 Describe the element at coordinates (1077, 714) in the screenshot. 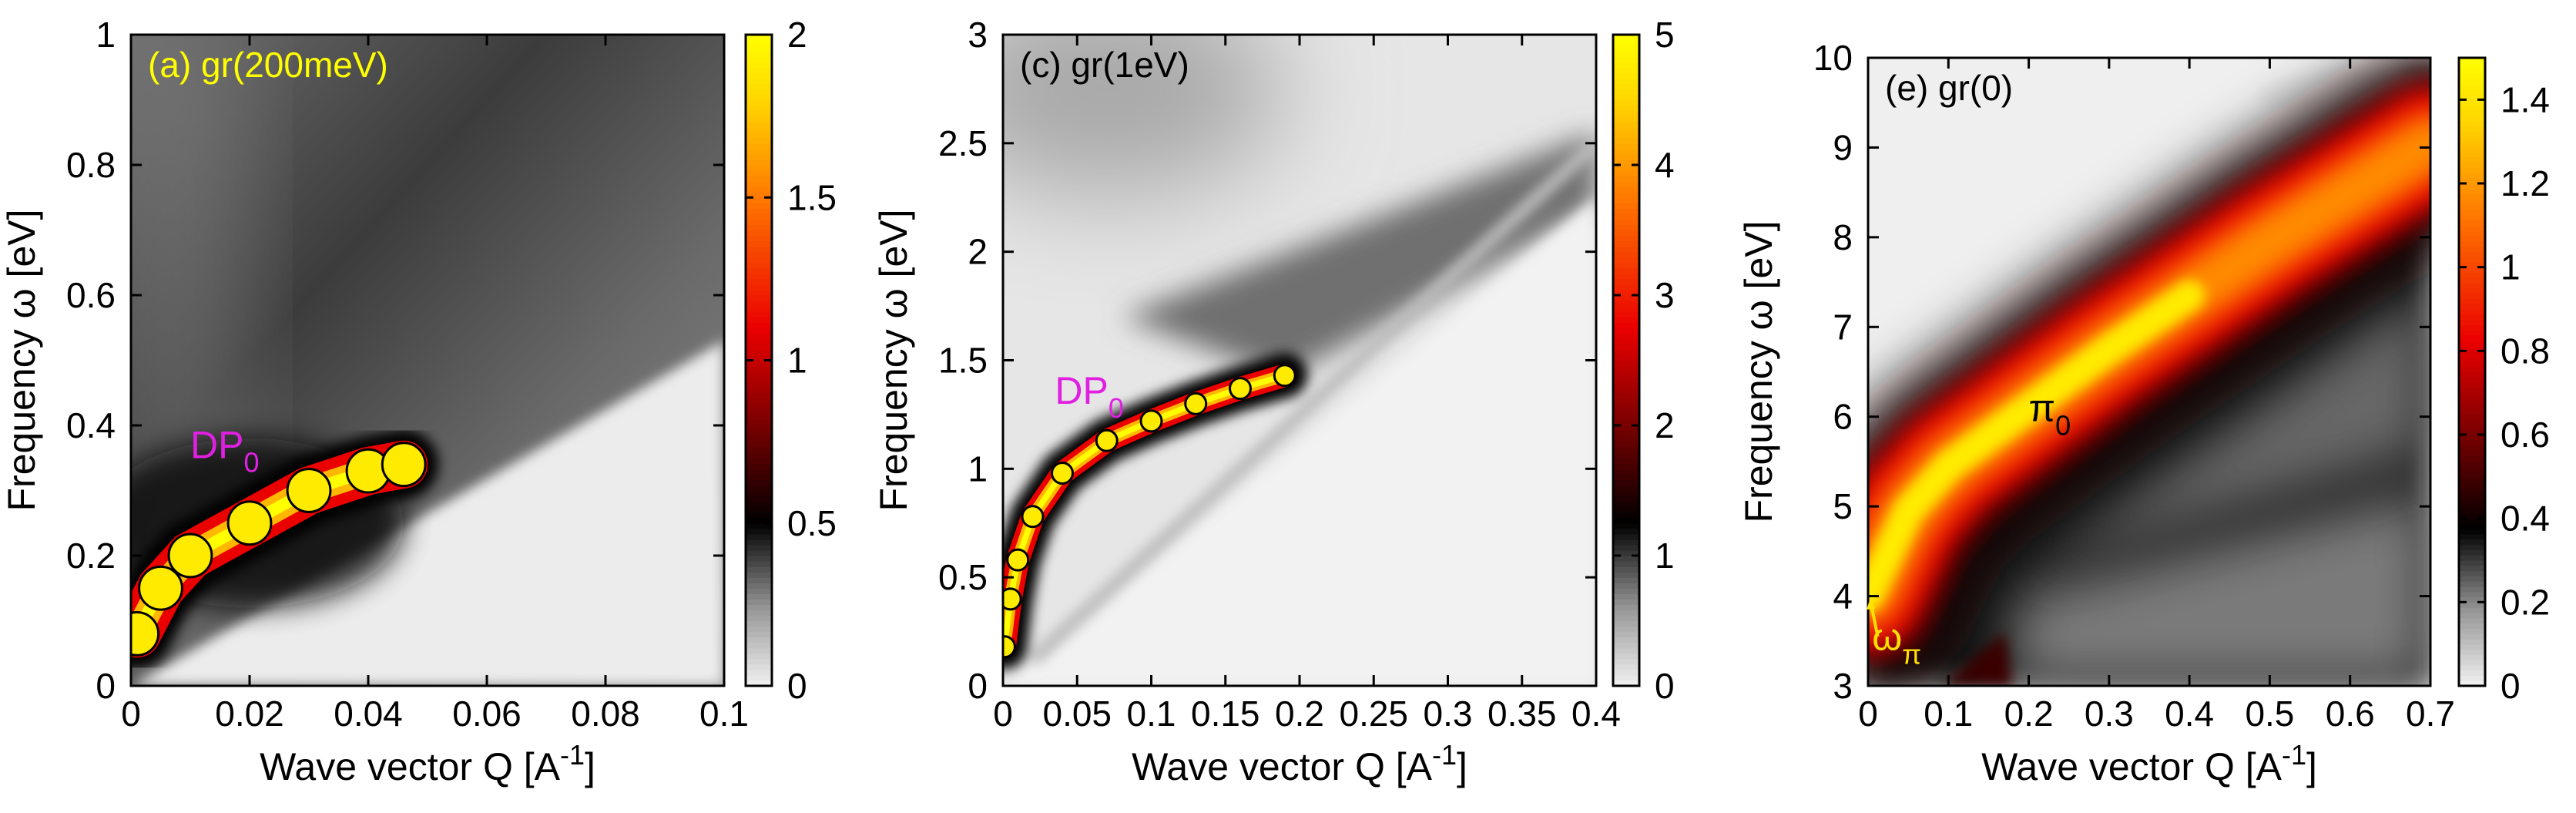

I see `x-tick-label: 0.05` at that location.